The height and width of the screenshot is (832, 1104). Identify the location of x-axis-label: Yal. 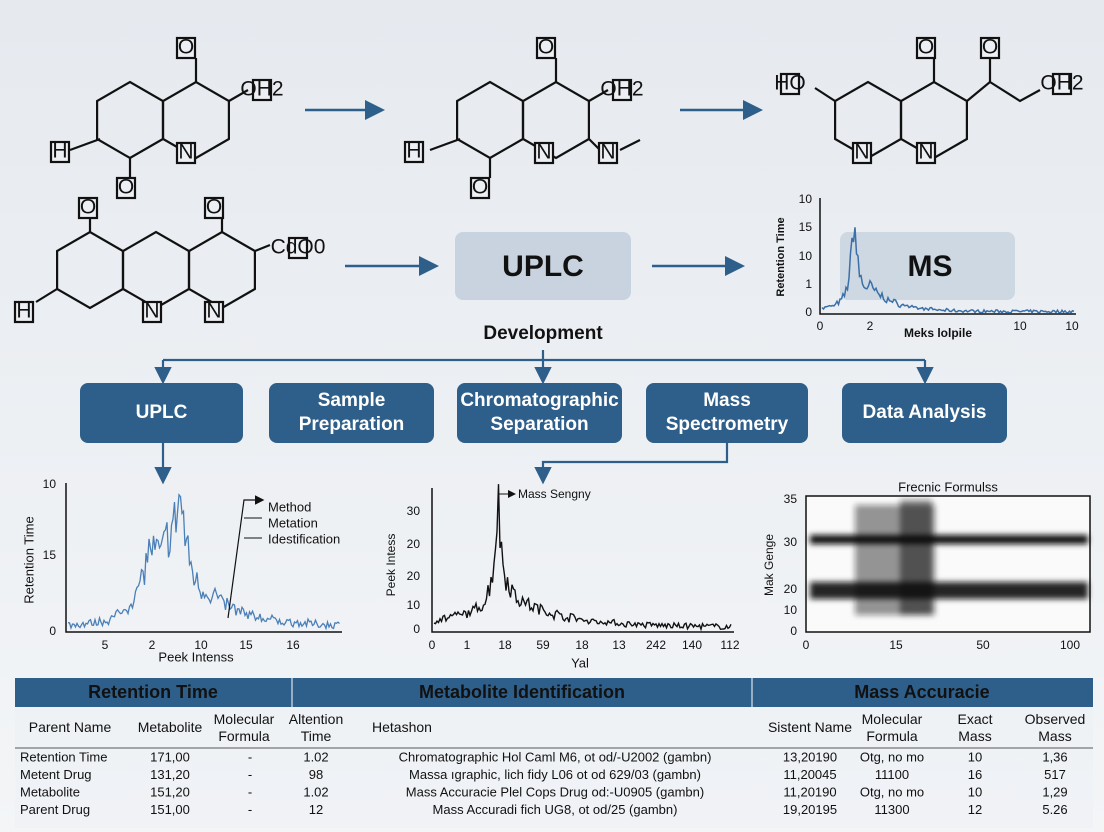
(580, 662).